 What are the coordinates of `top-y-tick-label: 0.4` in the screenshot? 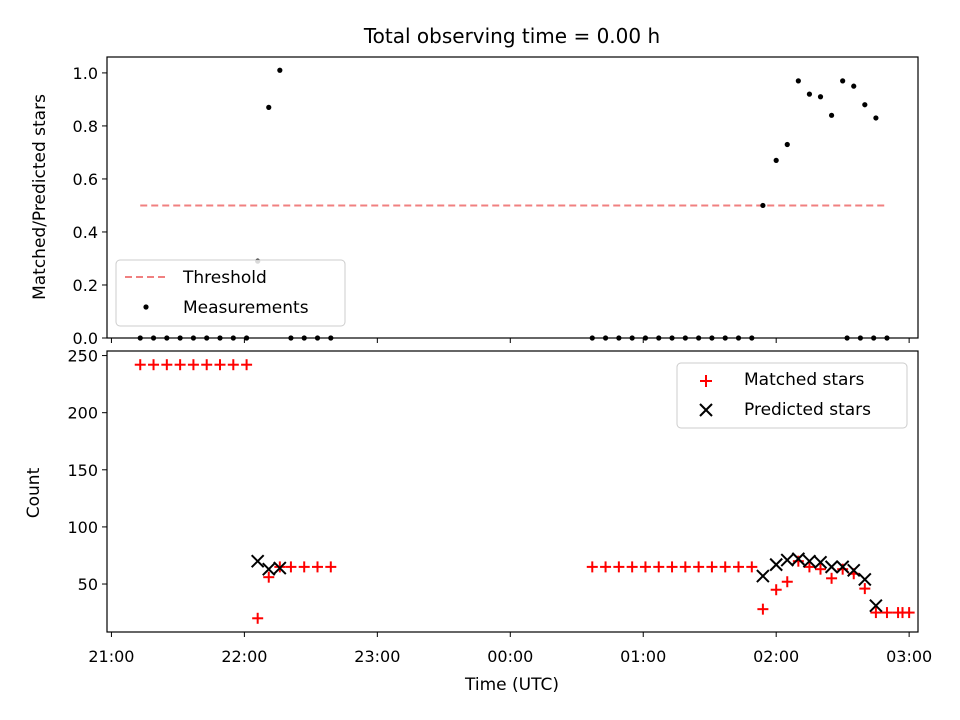 It's located at (85, 232).